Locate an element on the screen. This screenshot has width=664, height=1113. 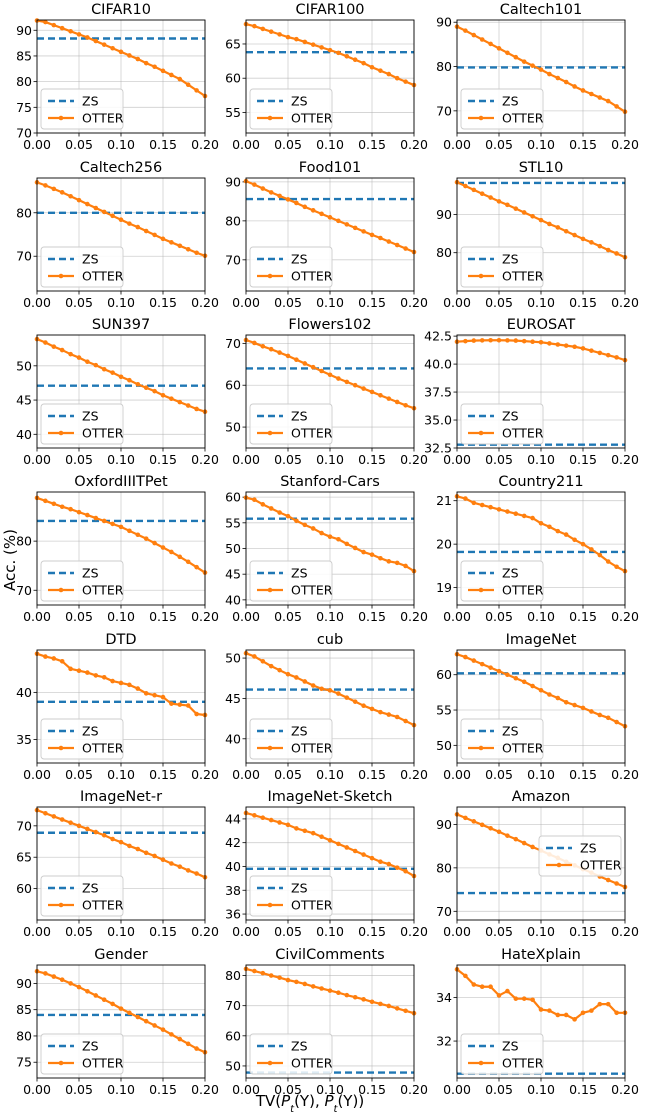
y-tick-label: 32.5 is located at coordinates (438, 448).